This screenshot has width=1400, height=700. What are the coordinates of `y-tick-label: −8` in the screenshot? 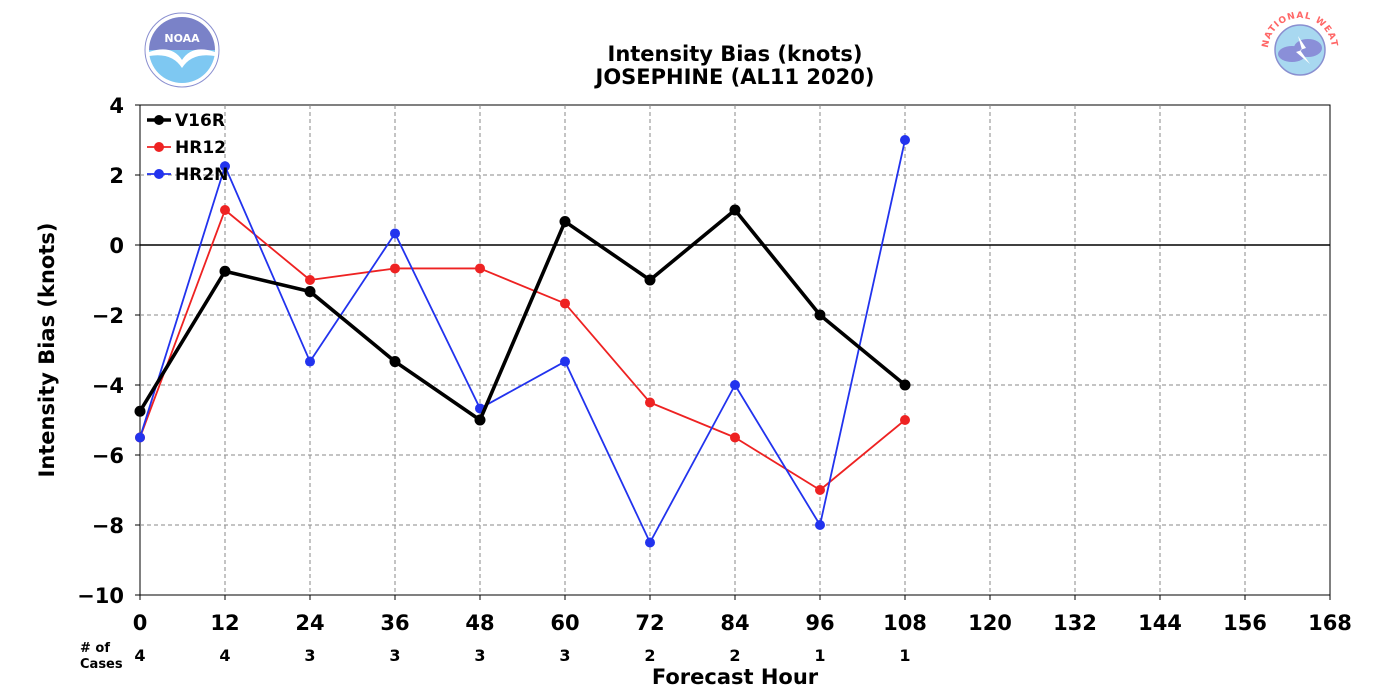 It's located at (108, 526).